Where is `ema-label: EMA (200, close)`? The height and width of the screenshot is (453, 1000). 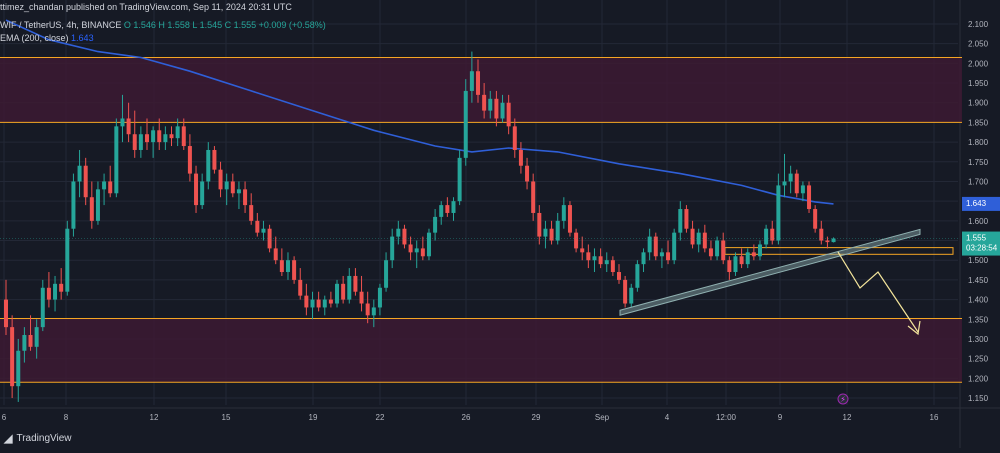
ema-label: EMA (200, close) is located at coordinates (34, 38).